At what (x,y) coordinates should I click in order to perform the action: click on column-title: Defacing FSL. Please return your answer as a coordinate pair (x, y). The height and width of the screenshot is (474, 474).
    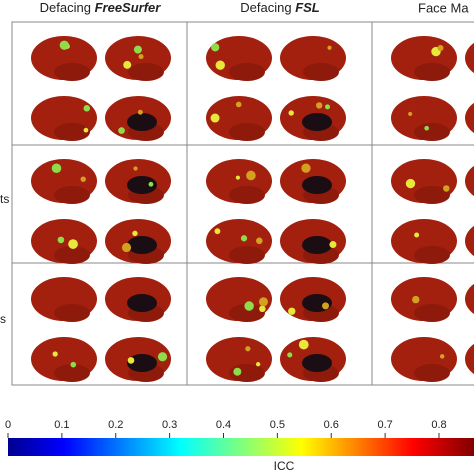
    Looking at the image, I should click on (280, 7).